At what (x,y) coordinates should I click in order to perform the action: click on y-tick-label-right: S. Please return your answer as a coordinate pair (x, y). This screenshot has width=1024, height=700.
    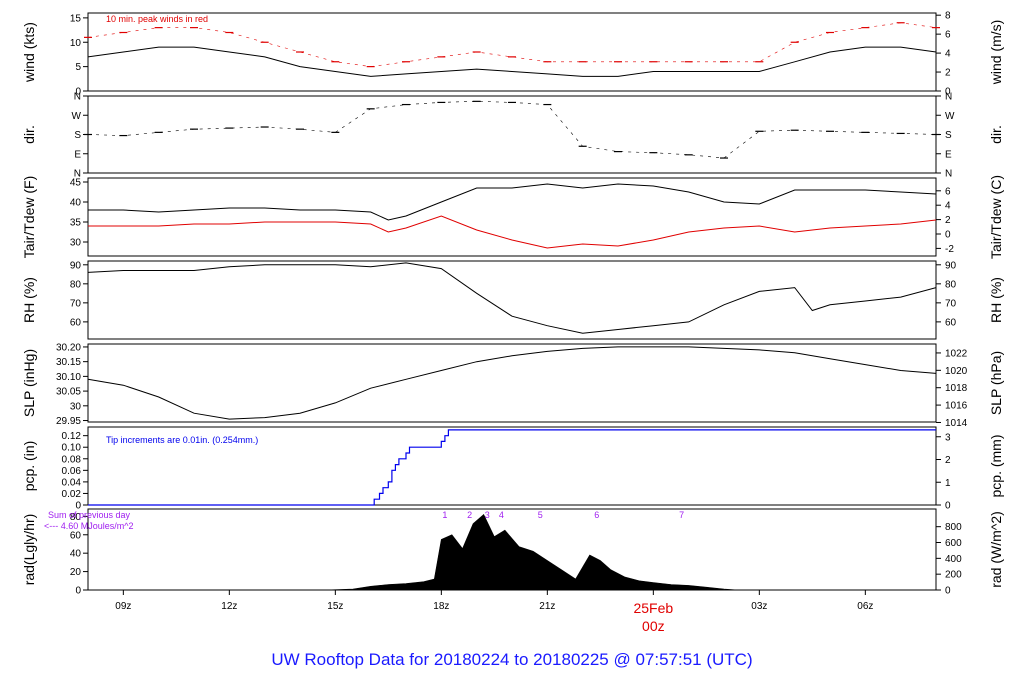
    Looking at the image, I should click on (948, 135).